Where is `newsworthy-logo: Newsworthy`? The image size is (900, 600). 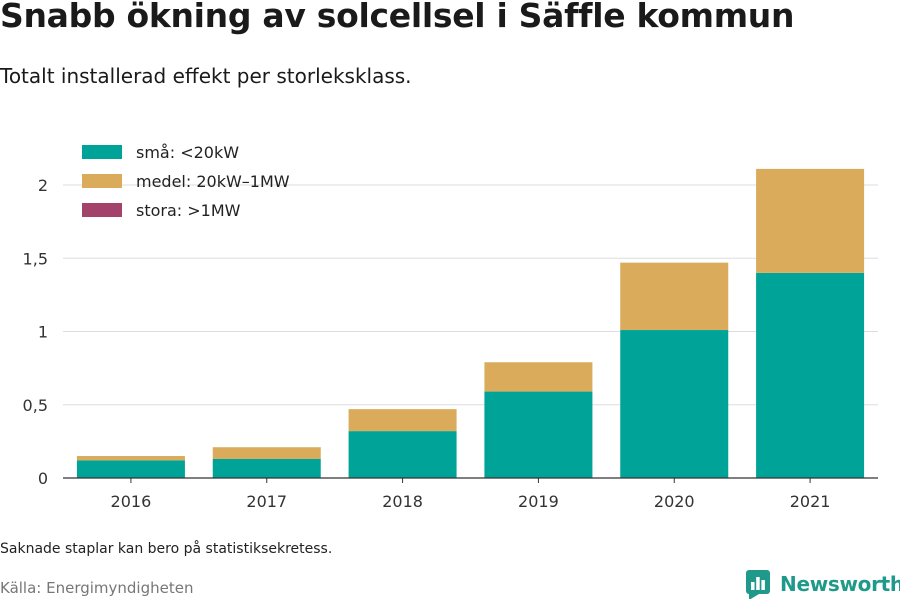 newsworthy-logo: Newsworthy is located at coordinates (822, 584).